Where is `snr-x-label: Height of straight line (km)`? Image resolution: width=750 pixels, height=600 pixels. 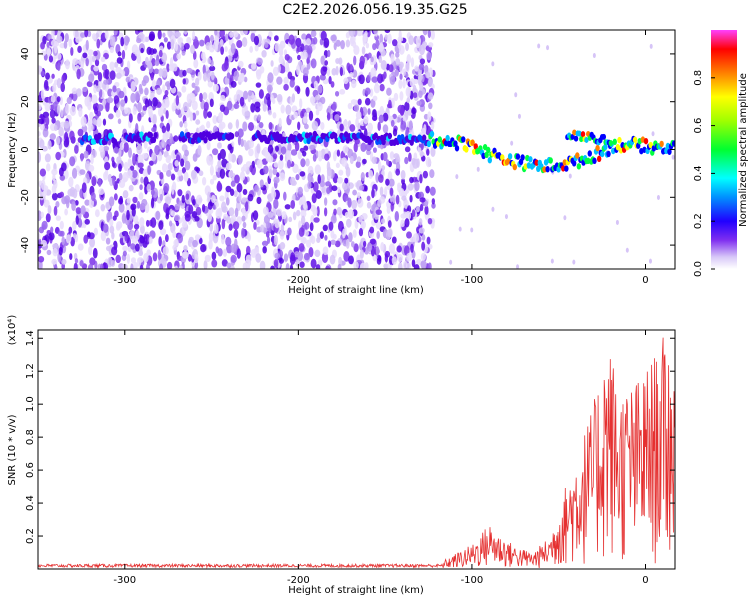 snr-x-label: Height of straight line (km) is located at coordinates (356, 590).